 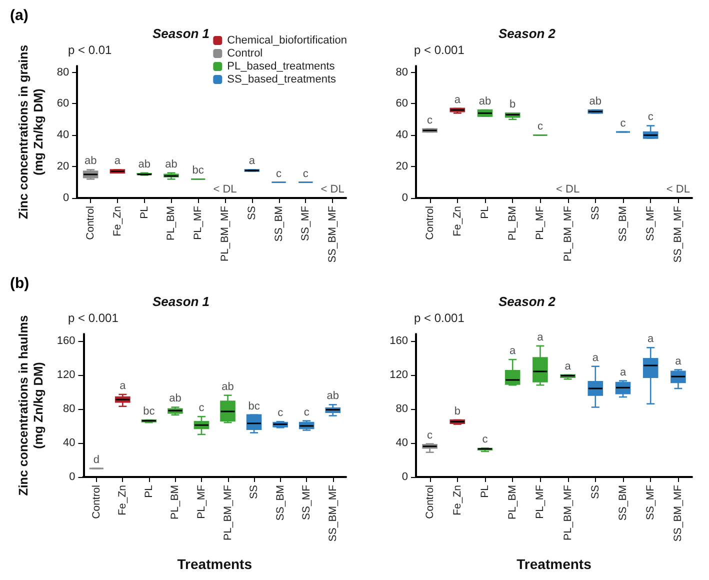 What do you see at coordinates (31, 132) in the screenshot?
I see `y-axis-title: Zinc concentrations in grains (mg Zn/kg DM)` at bounding box center [31, 132].